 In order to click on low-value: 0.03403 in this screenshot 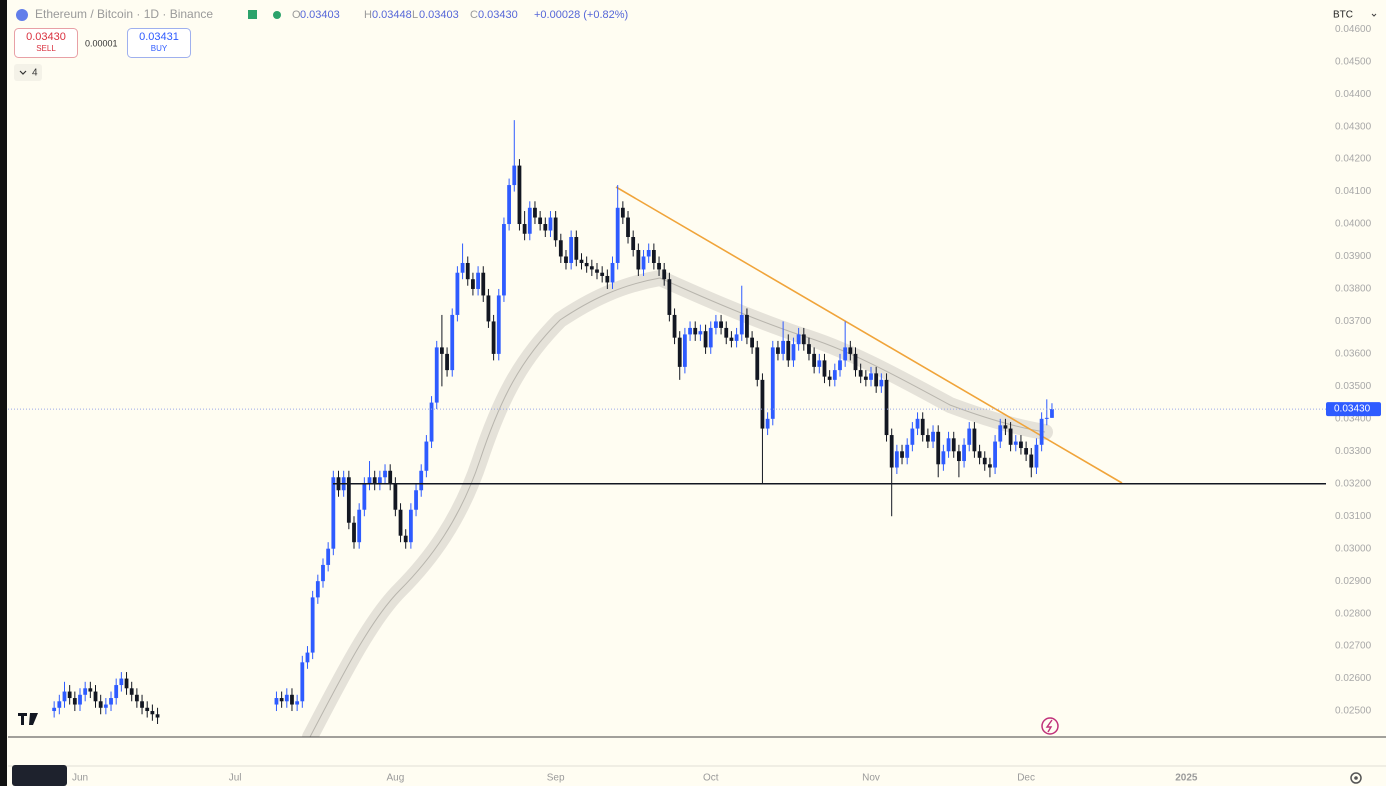, I will do `click(439, 15)`.